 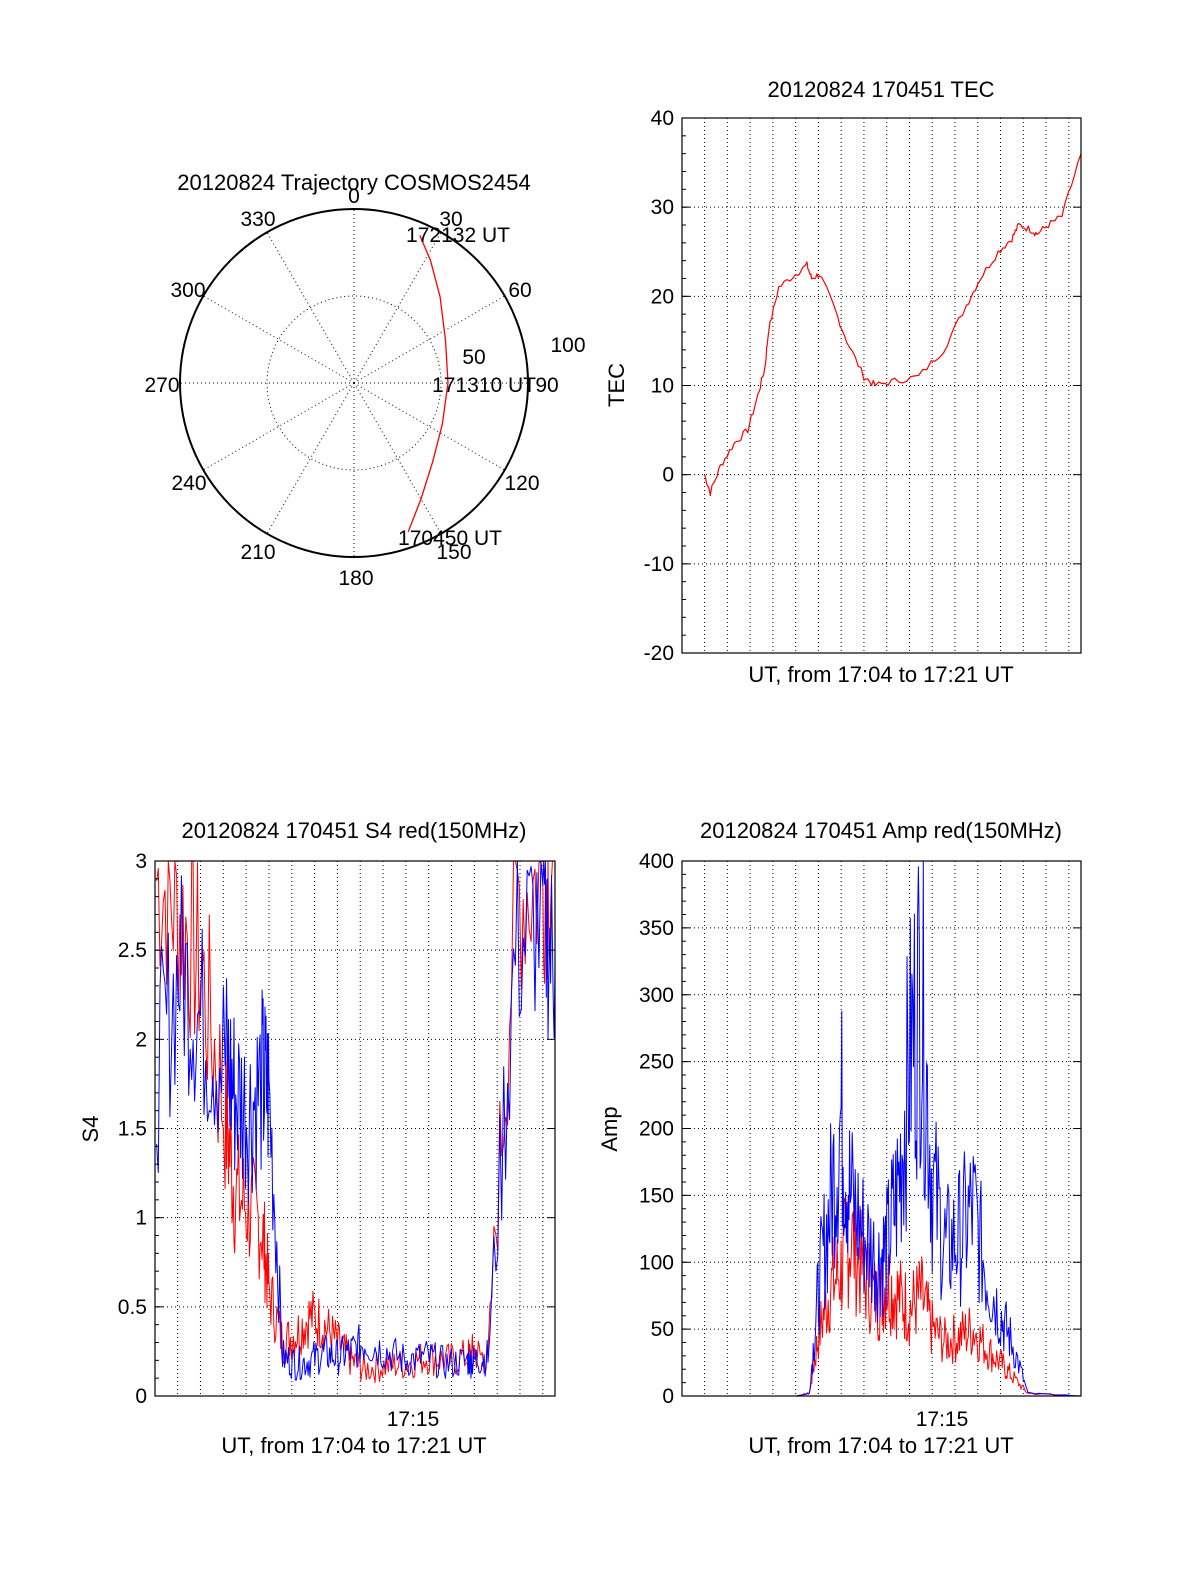 What do you see at coordinates (668, 1396) in the screenshot?
I see `panel-amp-y-tick-label: 0` at bounding box center [668, 1396].